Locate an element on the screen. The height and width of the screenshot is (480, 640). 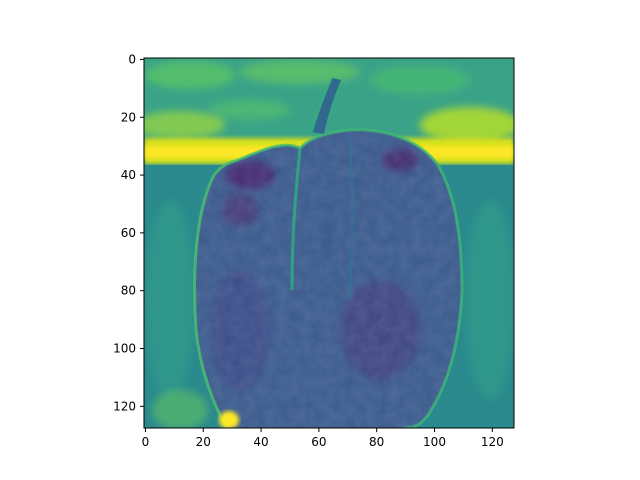
y-tick-label: 0 is located at coordinates (132, 59).